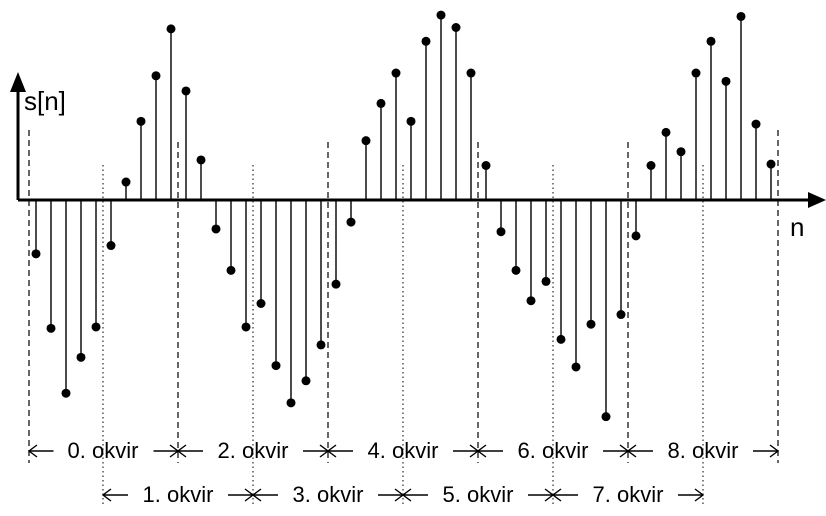 The width and height of the screenshot is (826, 516). Describe the element at coordinates (328, 494) in the screenshot. I see `frame-label-3: 3. okvir` at that location.